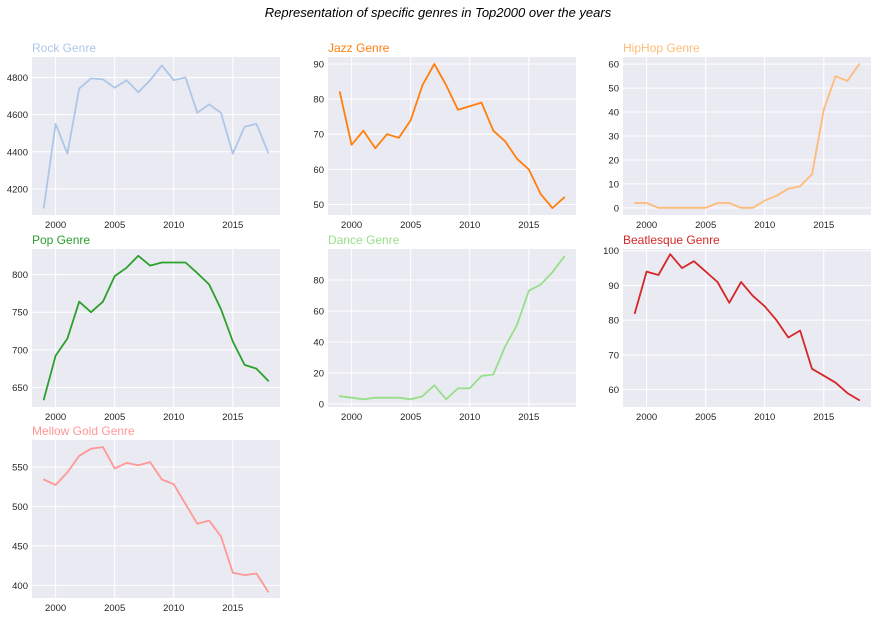 This screenshot has width=877, height=620. I want to click on y-tick-label: 750, so click(20, 313).